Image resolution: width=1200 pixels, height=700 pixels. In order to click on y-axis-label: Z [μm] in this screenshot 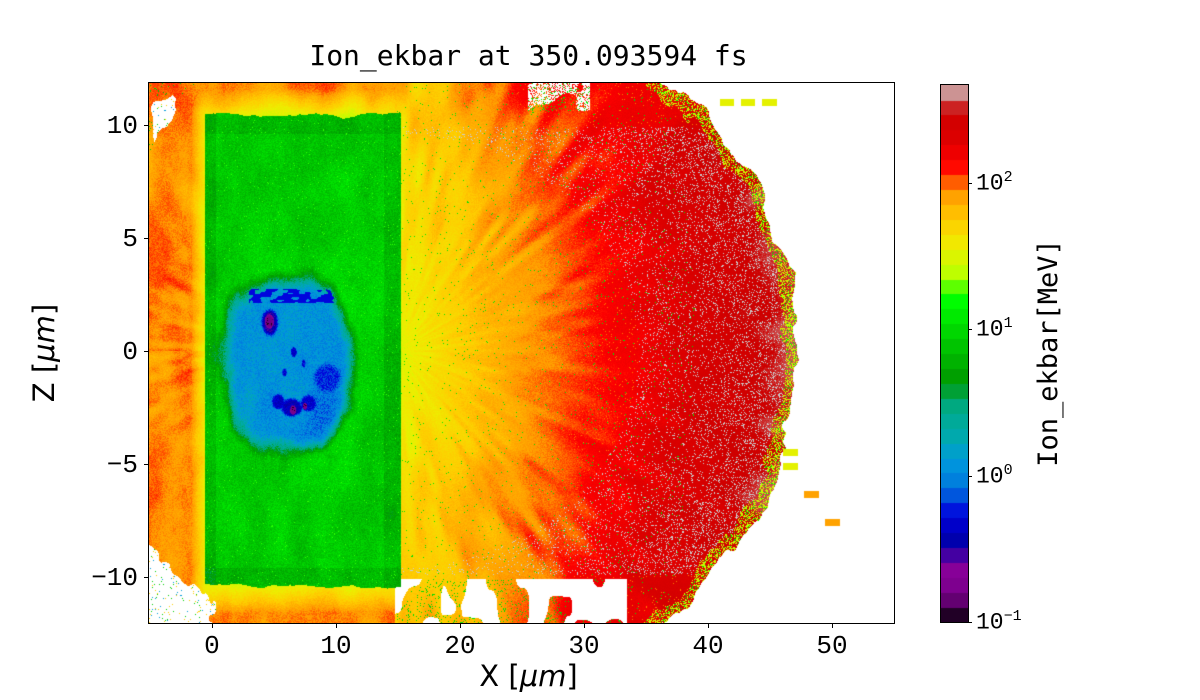, I will do `click(43, 353)`.